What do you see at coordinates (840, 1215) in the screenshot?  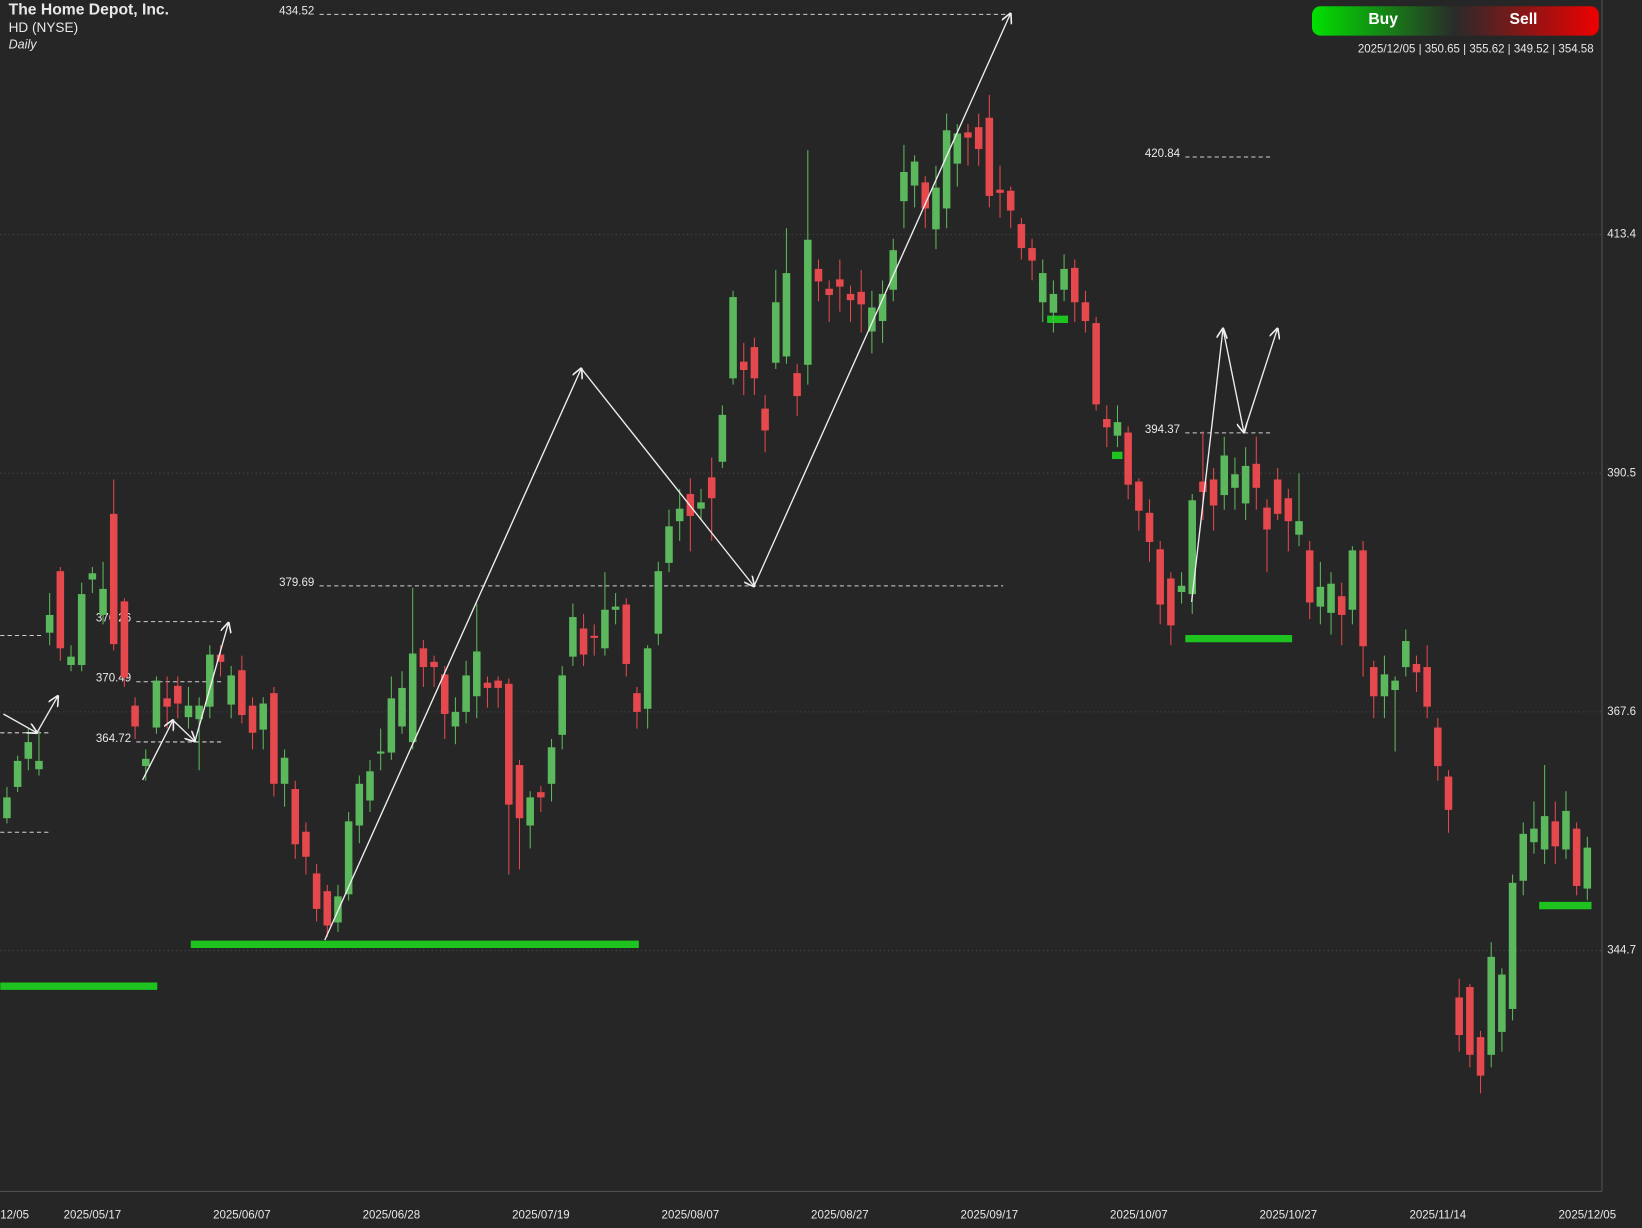 I see `x-tick-label: 2025/08/27` at bounding box center [840, 1215].